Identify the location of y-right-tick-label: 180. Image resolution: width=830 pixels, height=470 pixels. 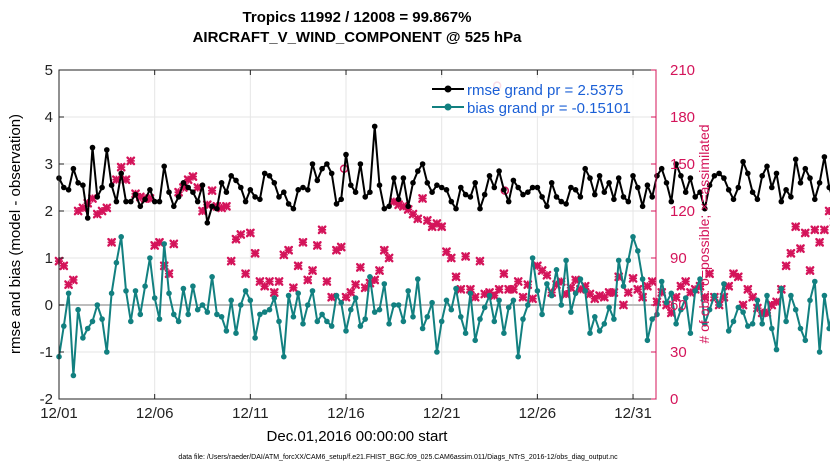
(682, 117).